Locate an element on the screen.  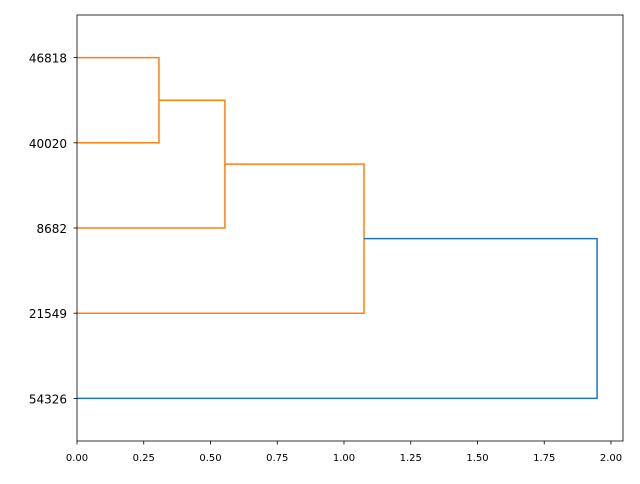
x-tick-label: 1.25 is located at coordinates (411, 458).